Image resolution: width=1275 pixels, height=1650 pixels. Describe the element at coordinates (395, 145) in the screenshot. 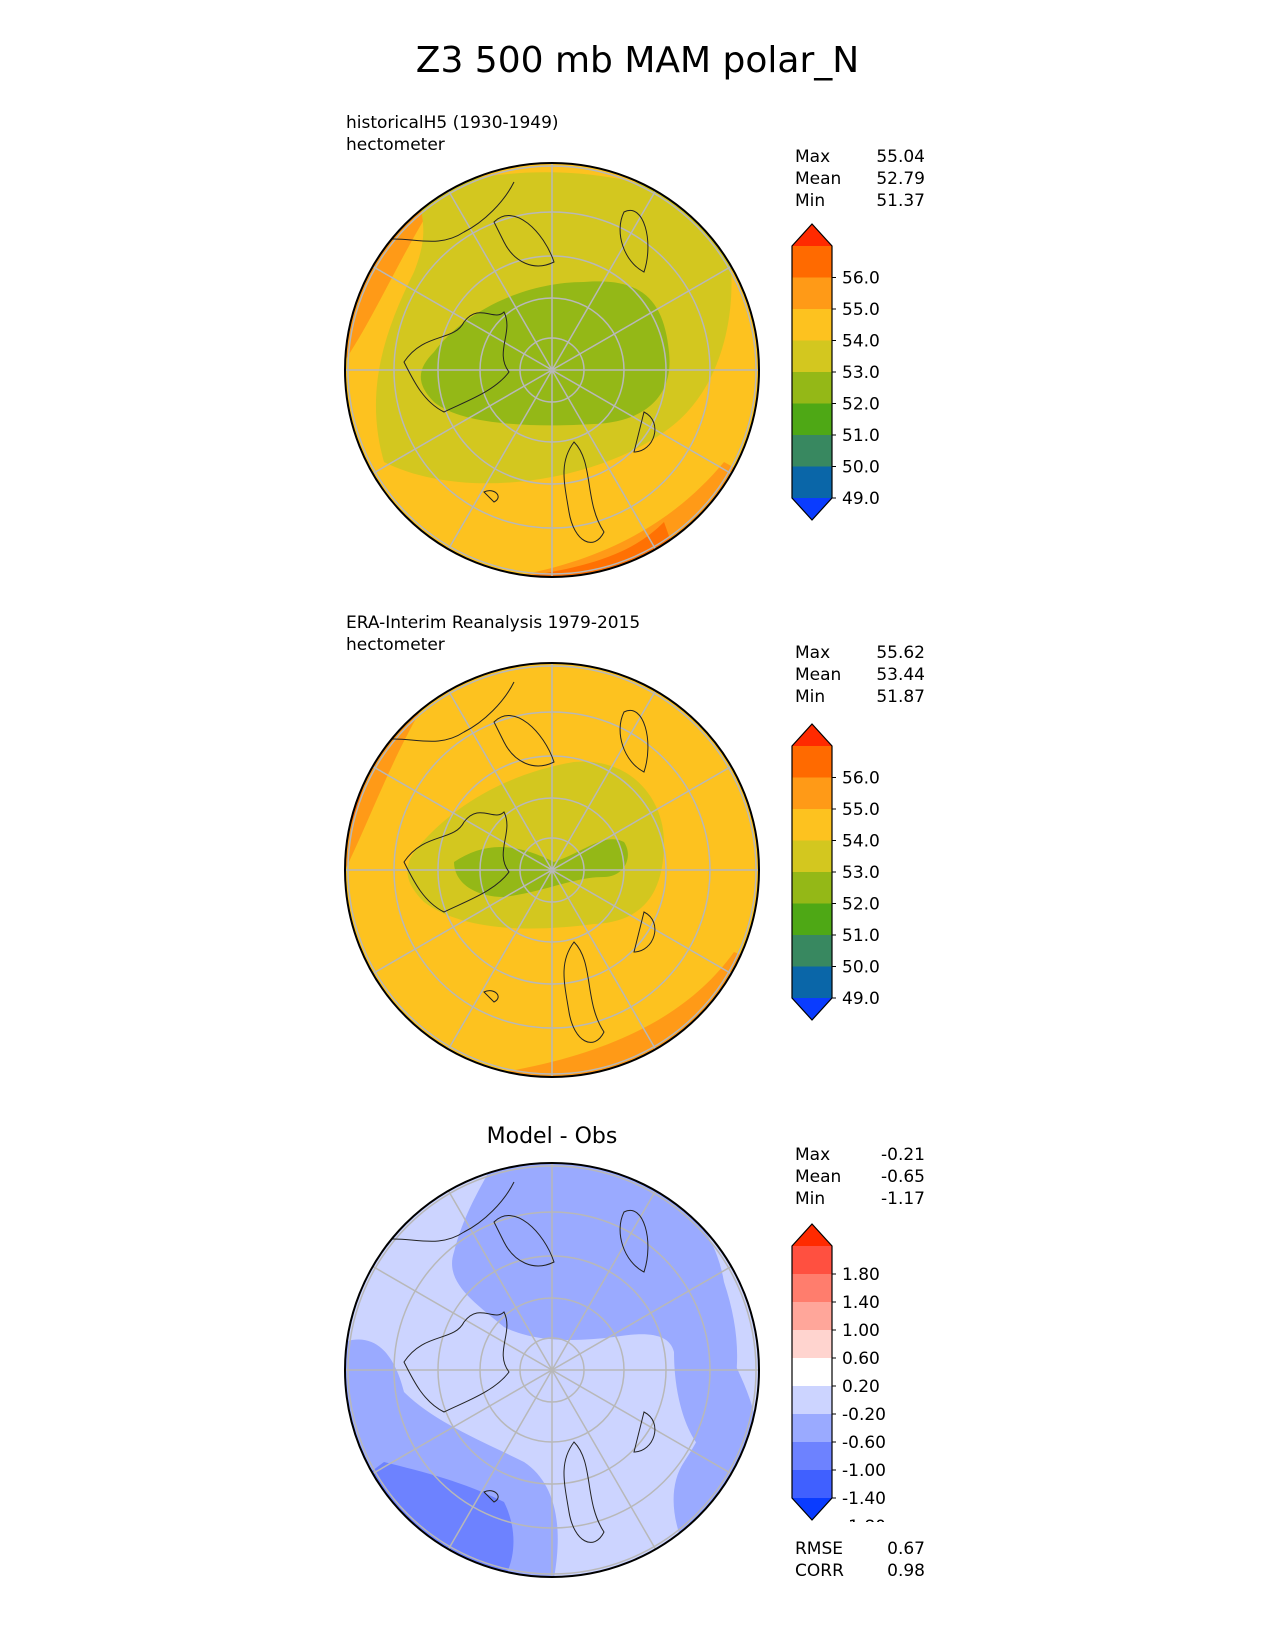

I see `panel-1-units: hectometer` at that location.